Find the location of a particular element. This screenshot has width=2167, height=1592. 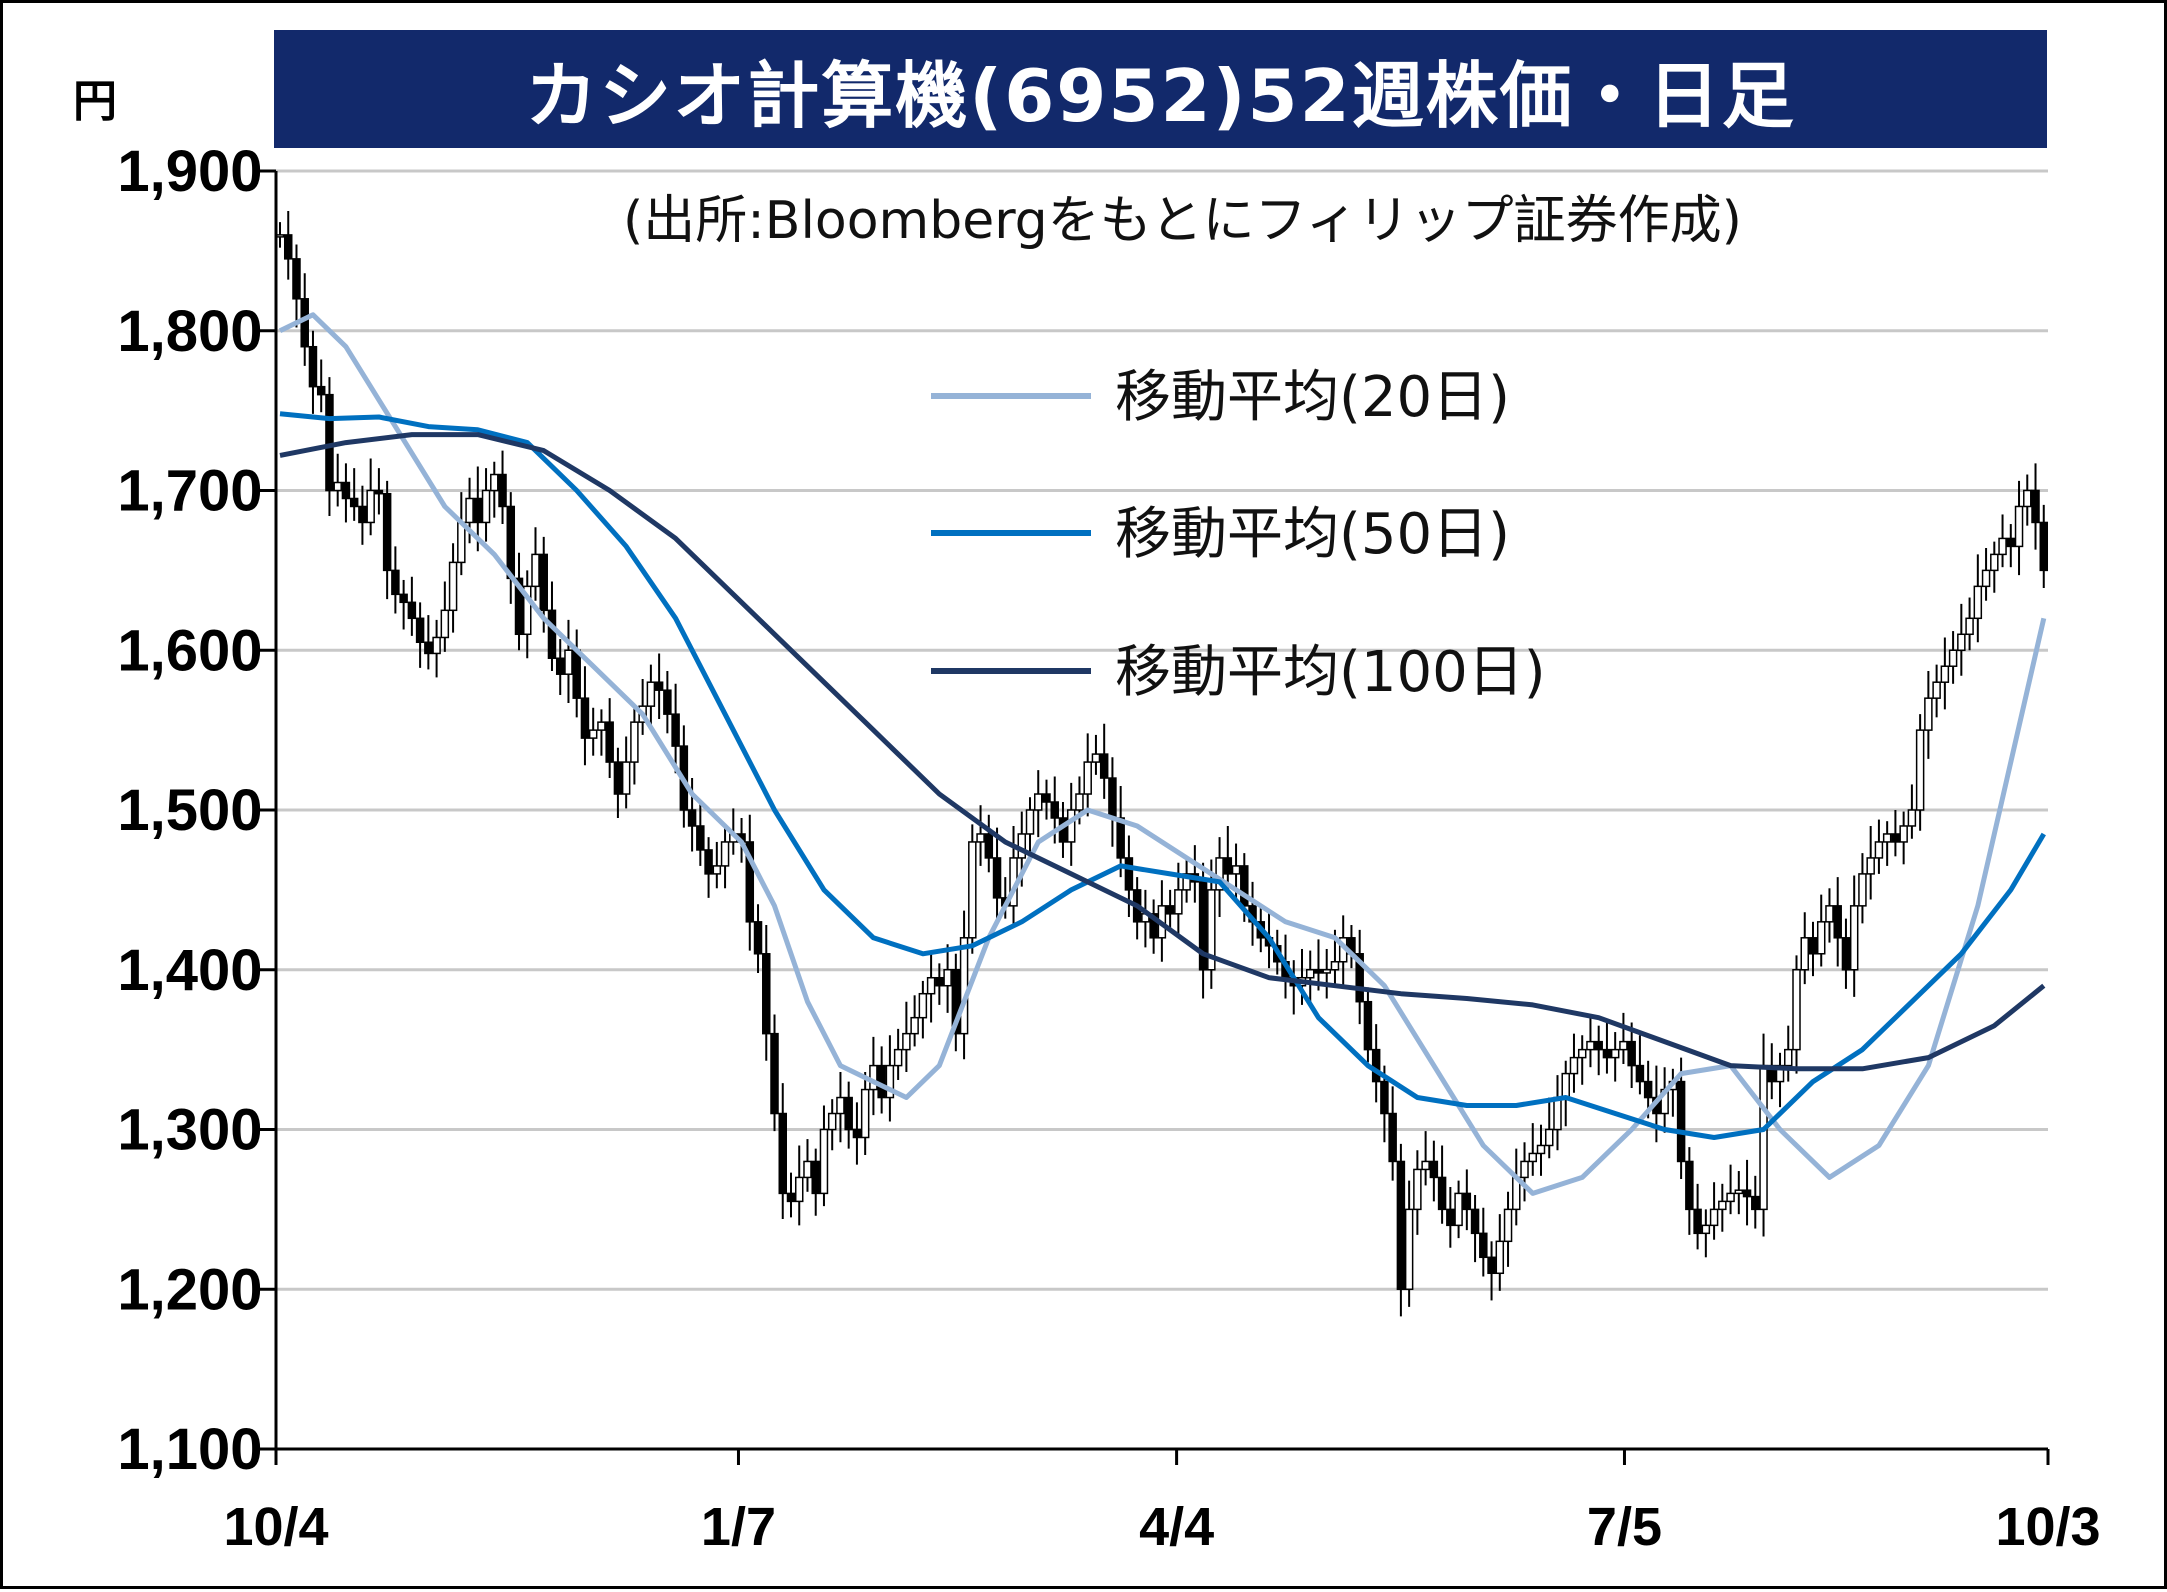

y-tick-label: 1,600 is located at coordinates (189, 650).